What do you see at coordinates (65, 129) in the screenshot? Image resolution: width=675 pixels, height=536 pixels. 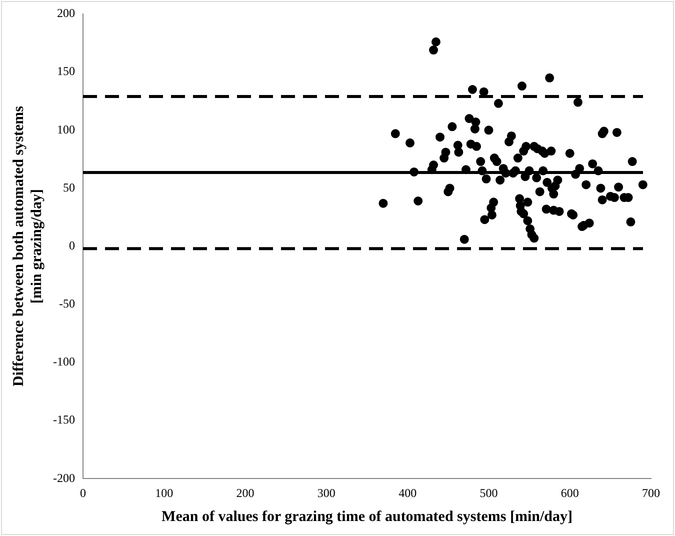 I see `y-tick-label: 100` at bounding box center [65, 129].